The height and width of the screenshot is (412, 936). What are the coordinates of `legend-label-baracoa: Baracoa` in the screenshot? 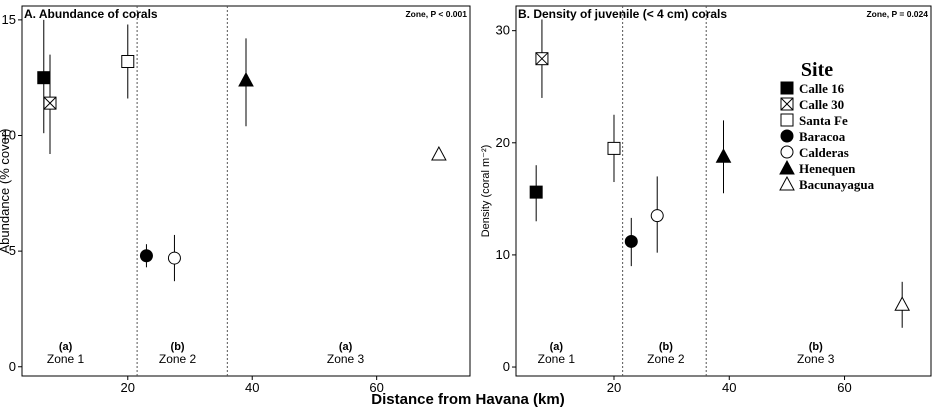 It's located at (822, 136).